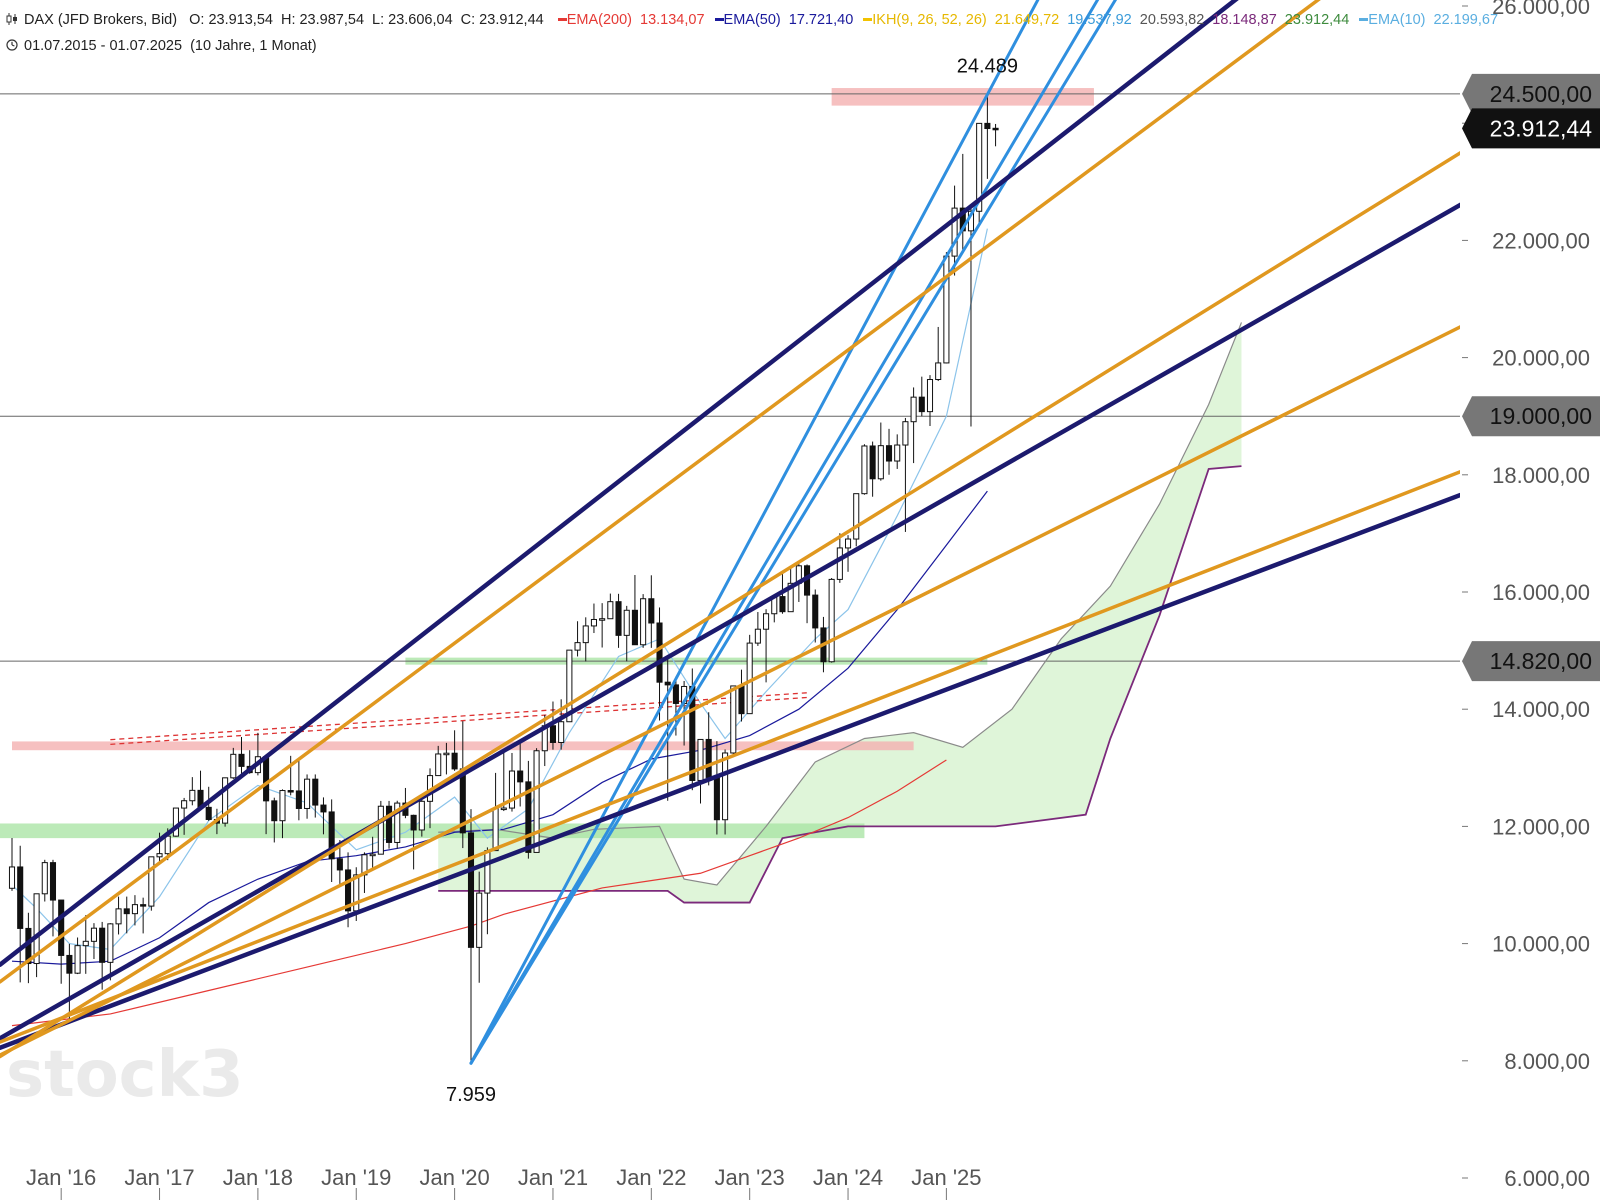  What do you see at coordinates (1531, 661) in the screenshot?
I see `price-level-label: 14.820,00` at bounding box center [1531, 661].